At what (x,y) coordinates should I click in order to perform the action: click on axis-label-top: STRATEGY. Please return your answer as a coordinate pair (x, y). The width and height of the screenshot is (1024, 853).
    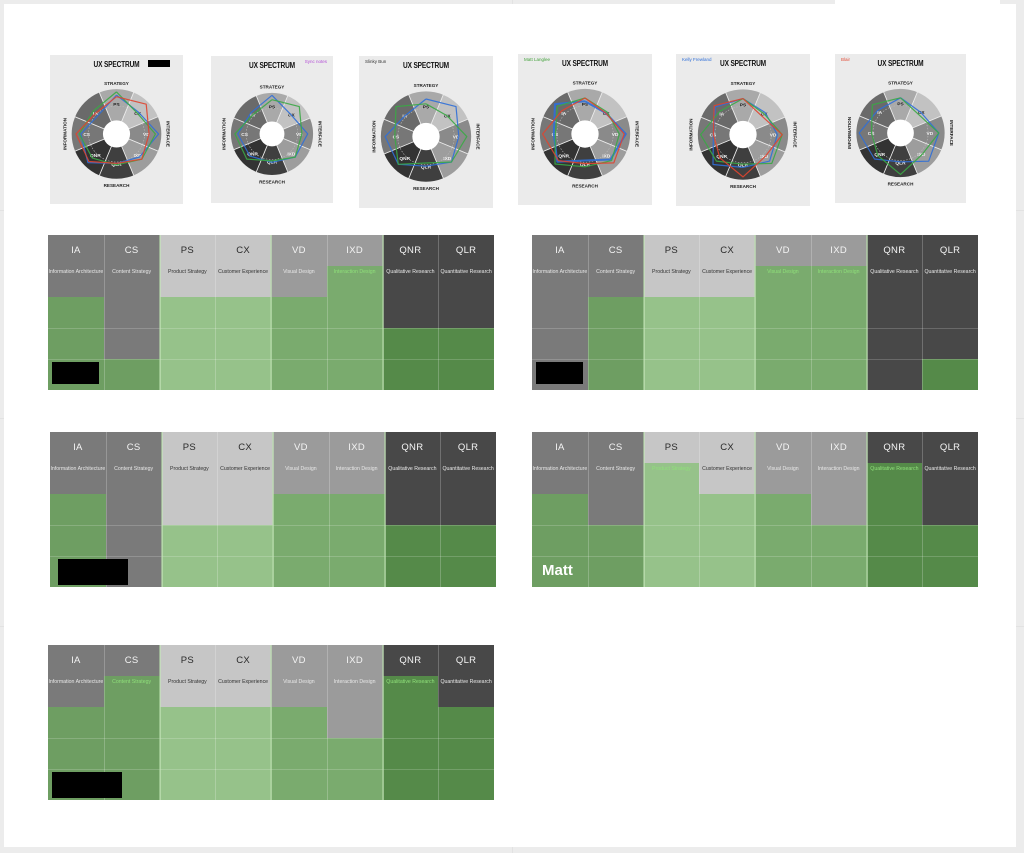
    Looking at the image, I should click on (585, 82).